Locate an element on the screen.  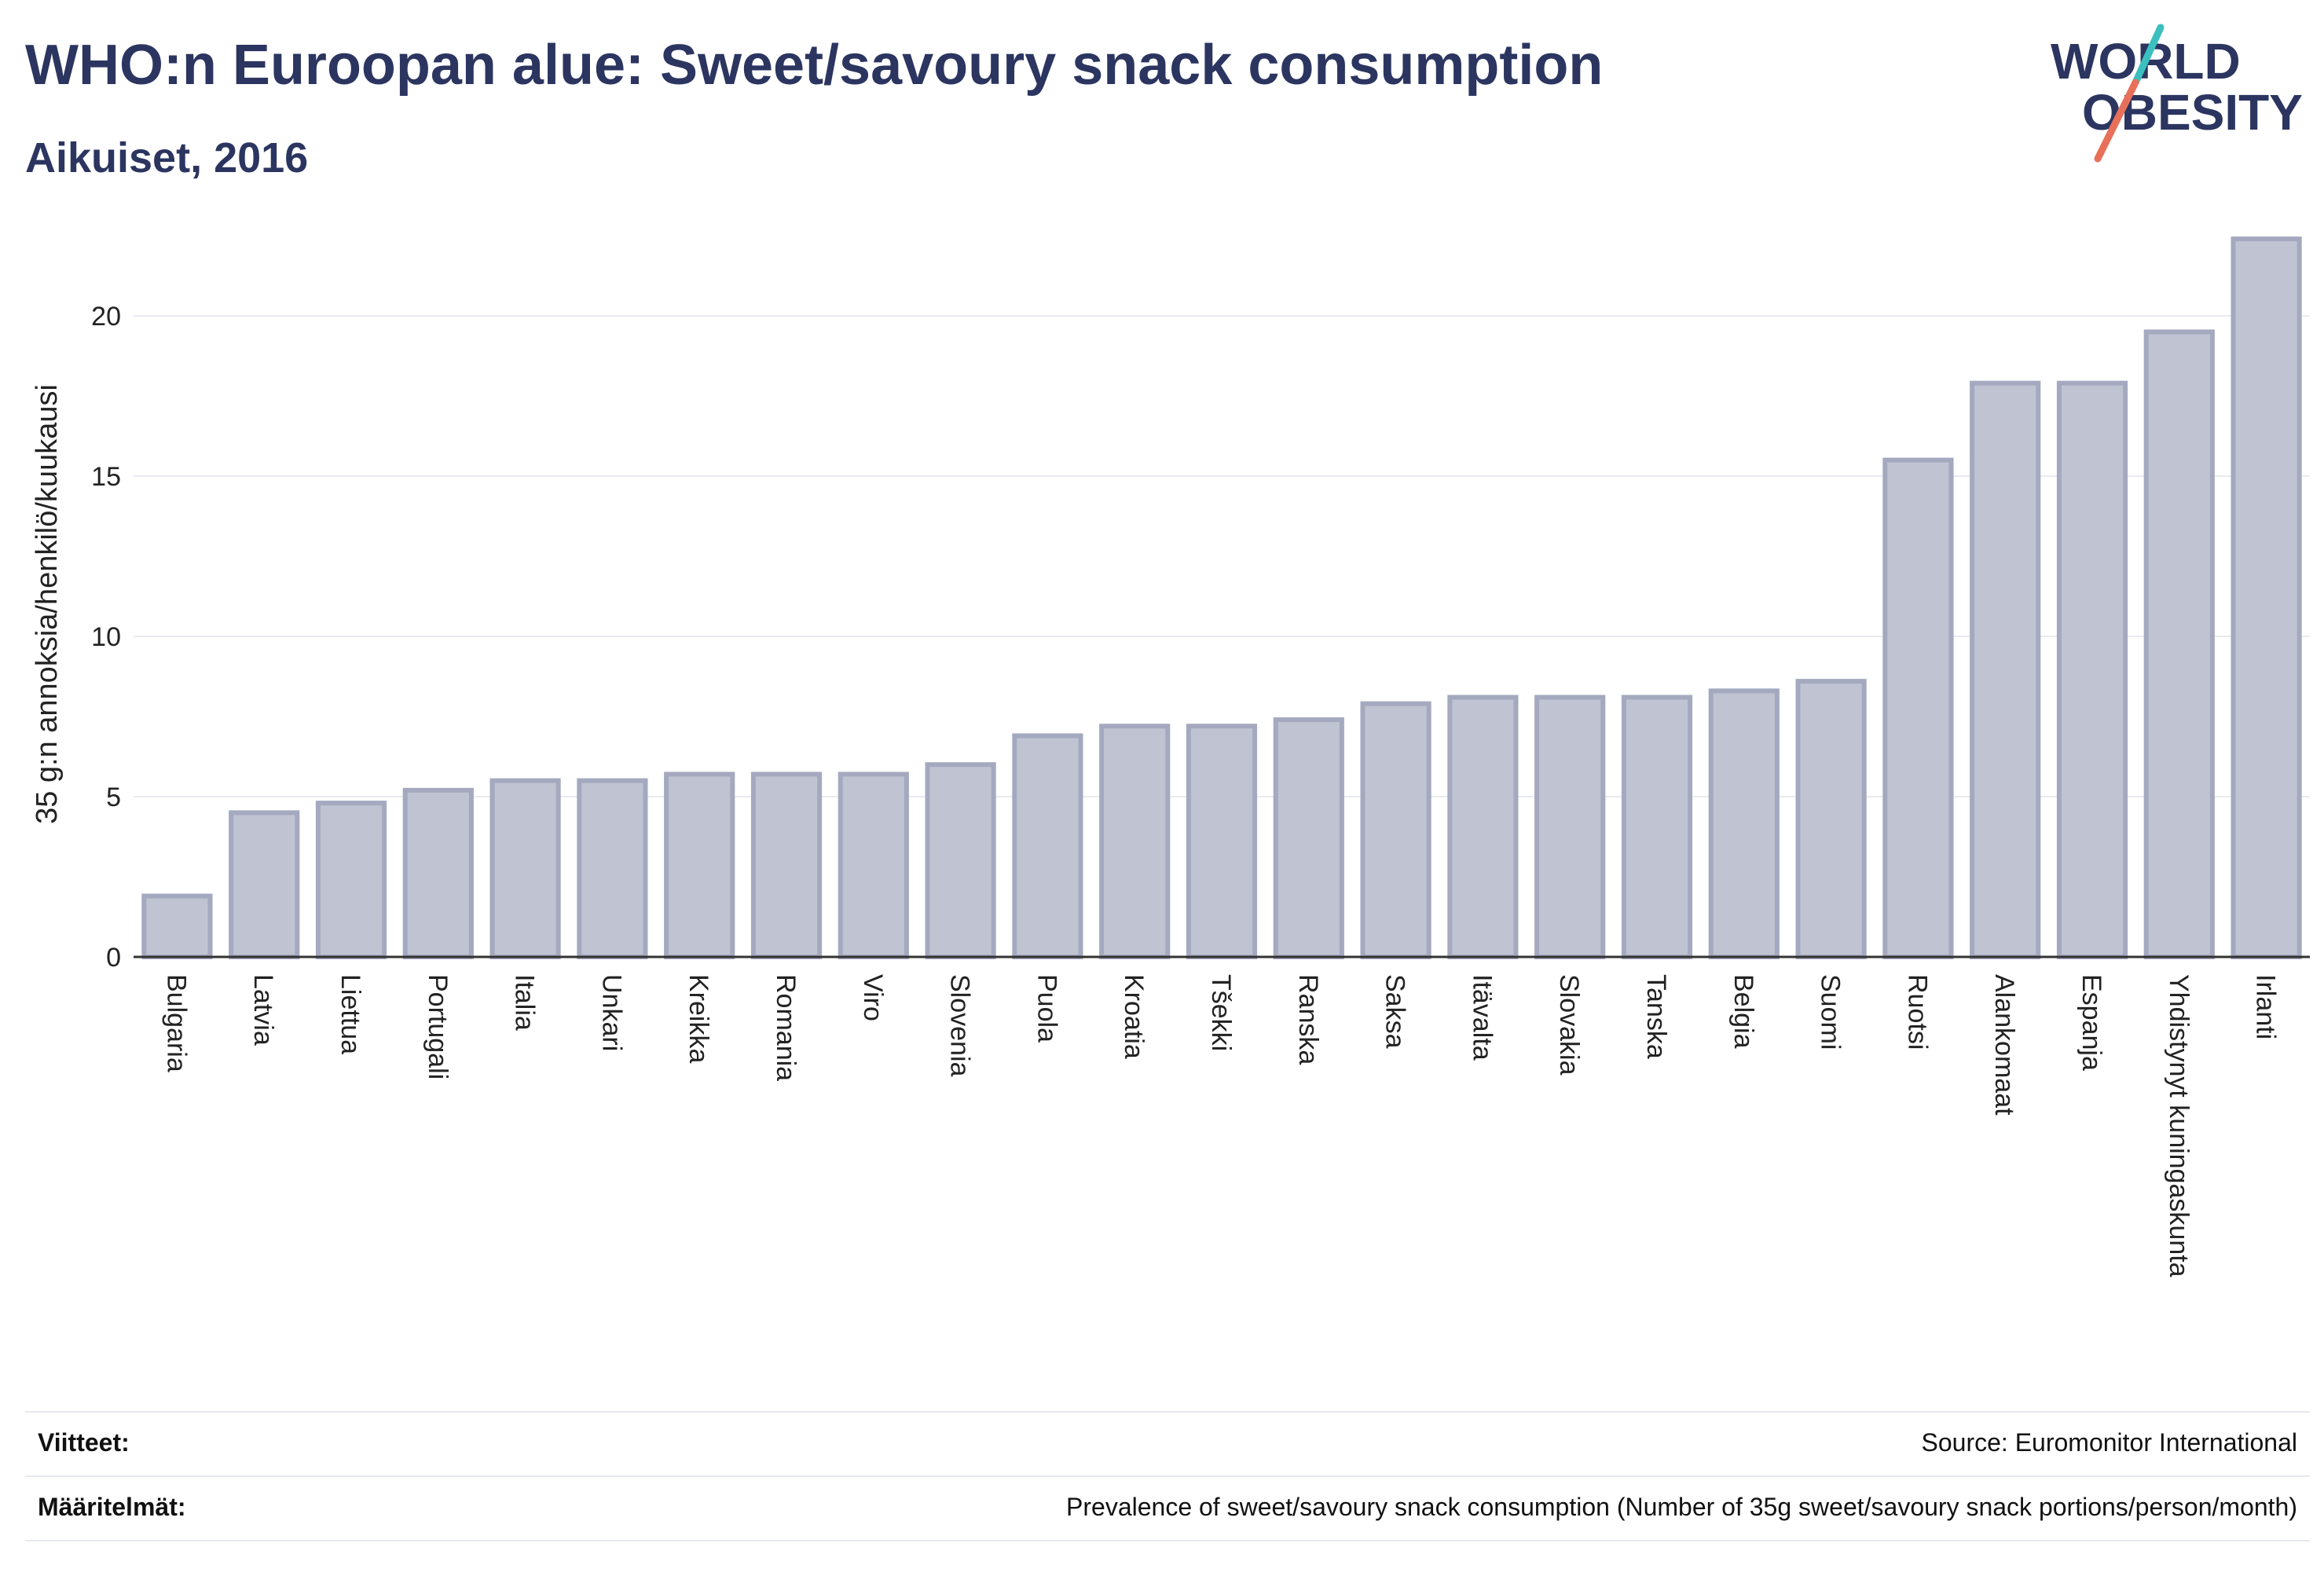
logo-slash-teal is located at coordinates (2148, 55).